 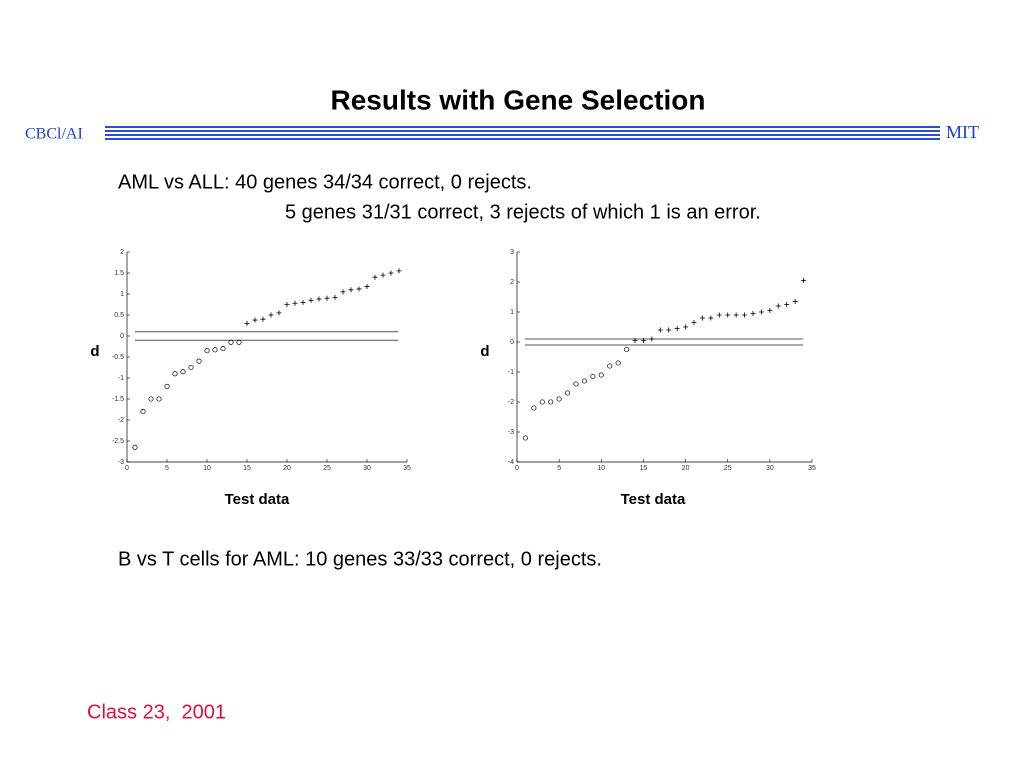 What do you see at coordinates (407, 468) in the screenshot?
I see `x-tick-label: 35` at bounding box center [407, 468].